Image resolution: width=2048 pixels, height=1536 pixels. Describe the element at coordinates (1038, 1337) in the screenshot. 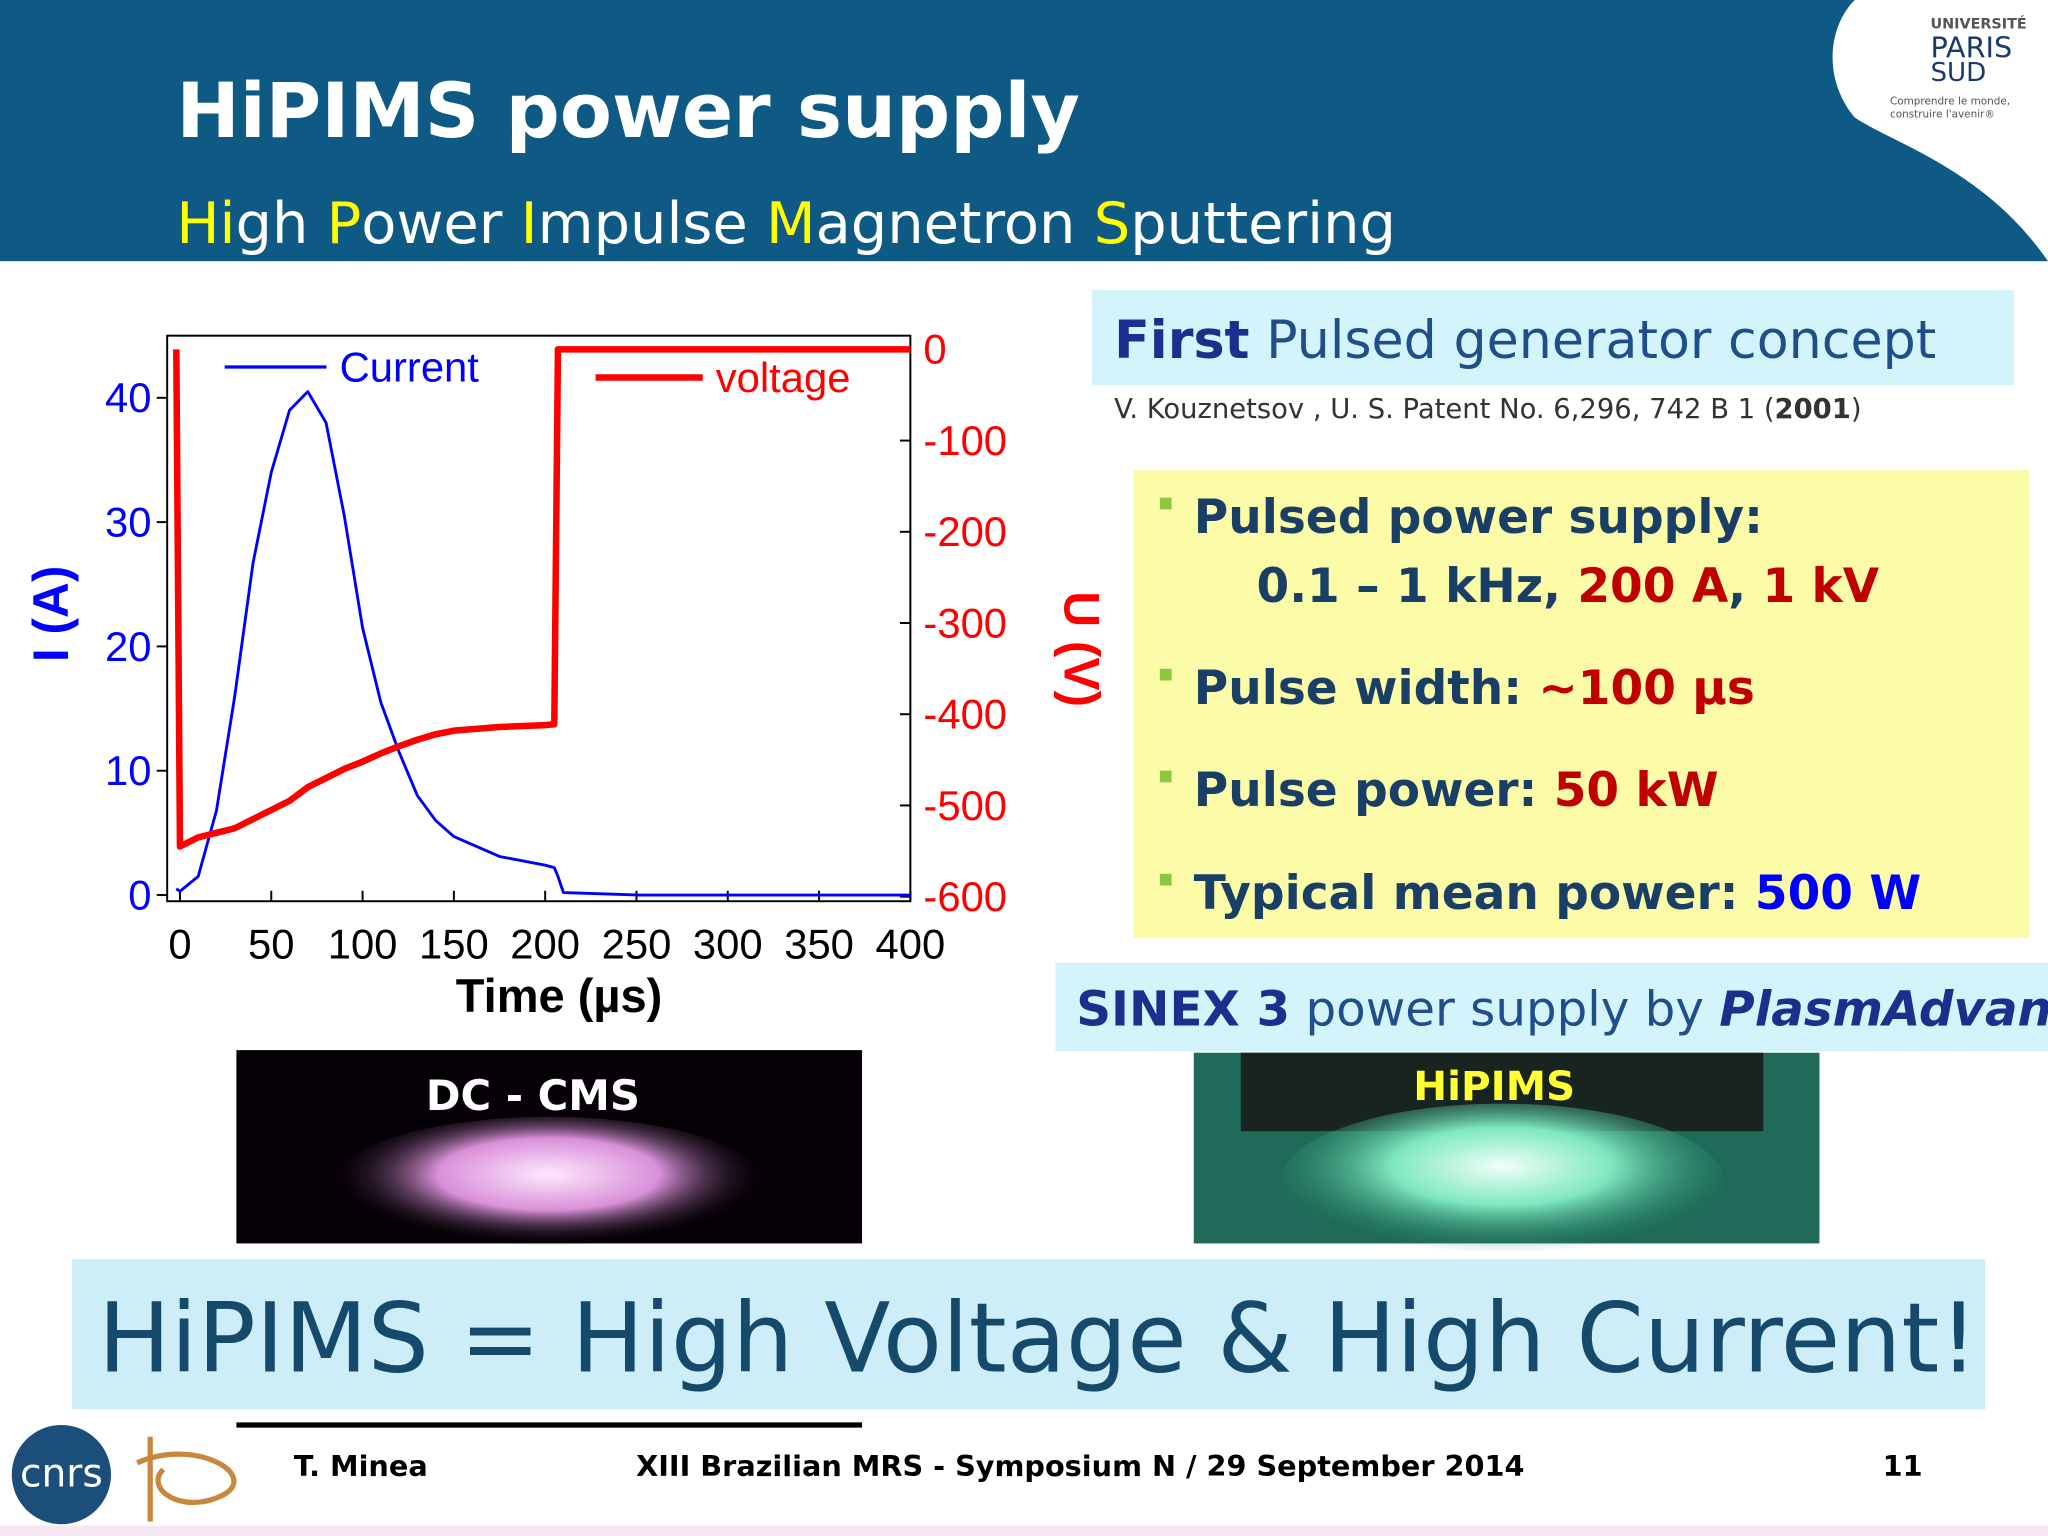

I see `banner-text: HiPIMS = High Voltage & High Current!` at that location.